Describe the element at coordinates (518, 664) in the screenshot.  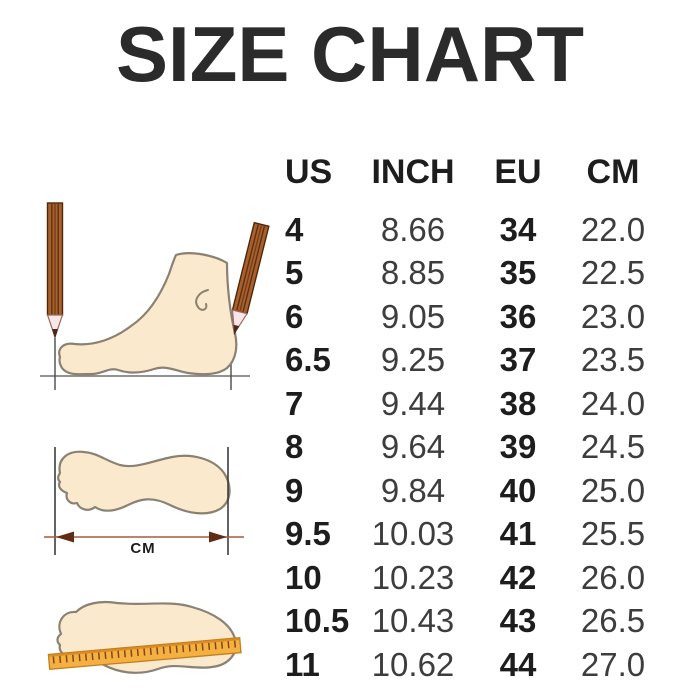
I see `cell-eu: 44` at that location.